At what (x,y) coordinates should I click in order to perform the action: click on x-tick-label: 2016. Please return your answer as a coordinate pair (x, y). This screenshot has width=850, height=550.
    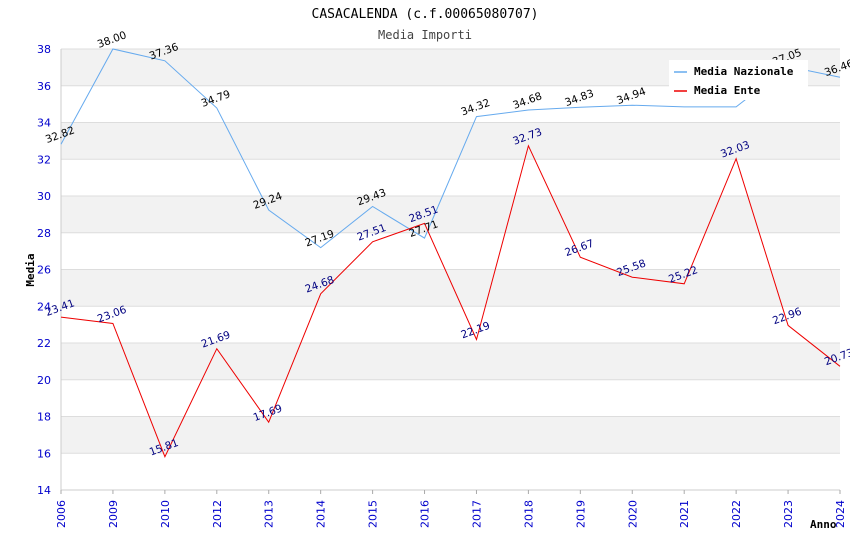
    Looking at the image, I should click on (425, 514).